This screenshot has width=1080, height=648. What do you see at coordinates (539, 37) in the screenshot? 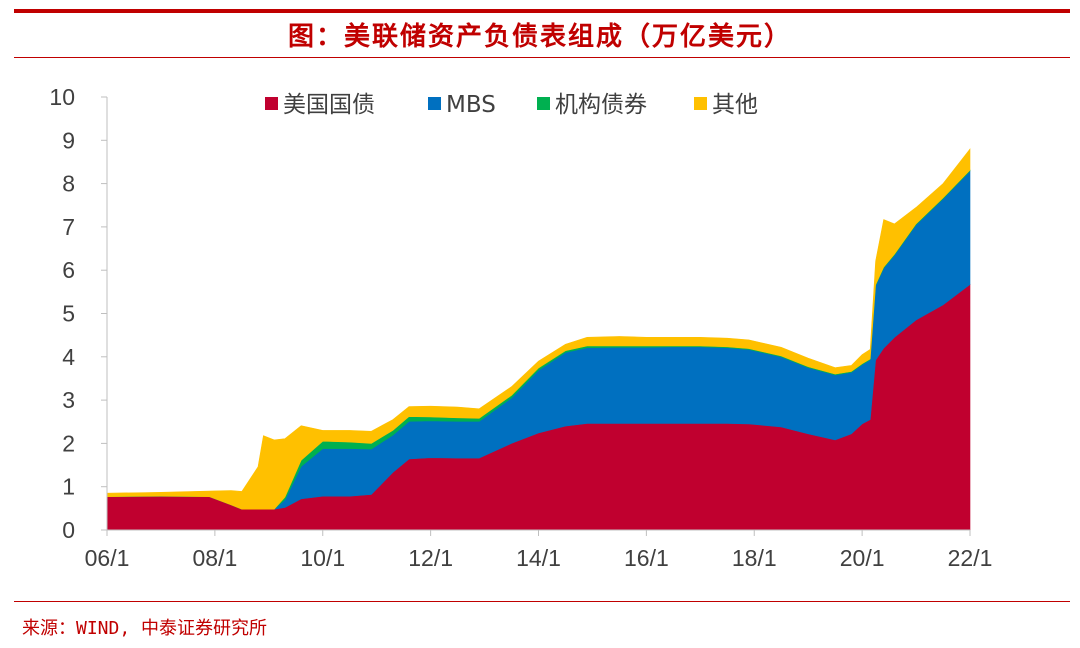
I see `chart-title: 图：美联储资产负债表组成（万亿美元）` at bounding box center [539, 37].